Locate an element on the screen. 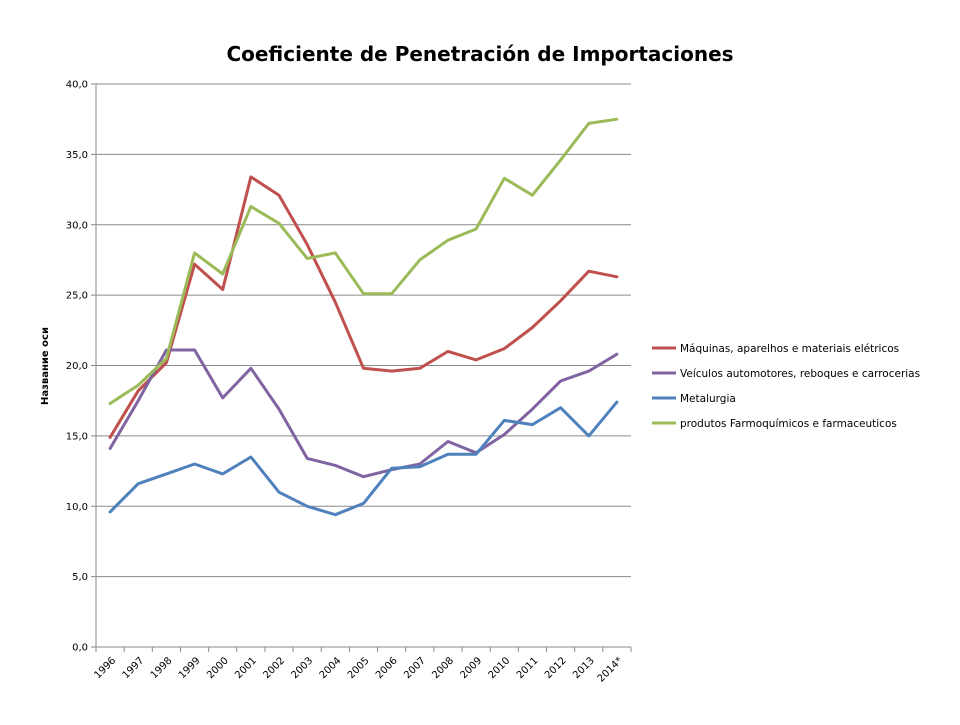  y-tick-labels: 0,0 5,0 10,0 15,0 20,0 25,0 30,0 35,0 40,0 is located at coordinates (77, 367).